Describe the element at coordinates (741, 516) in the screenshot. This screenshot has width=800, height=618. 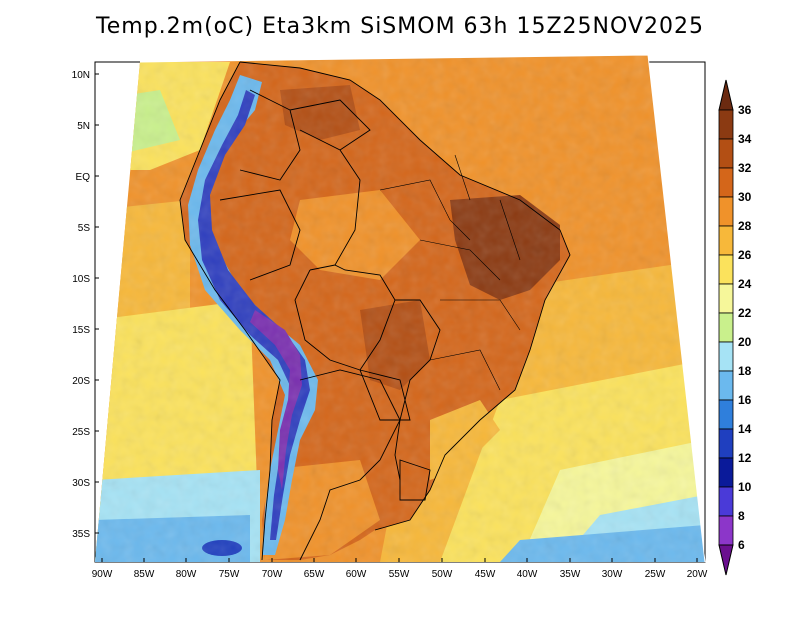
I see `colorbar-label: 8` at that location.